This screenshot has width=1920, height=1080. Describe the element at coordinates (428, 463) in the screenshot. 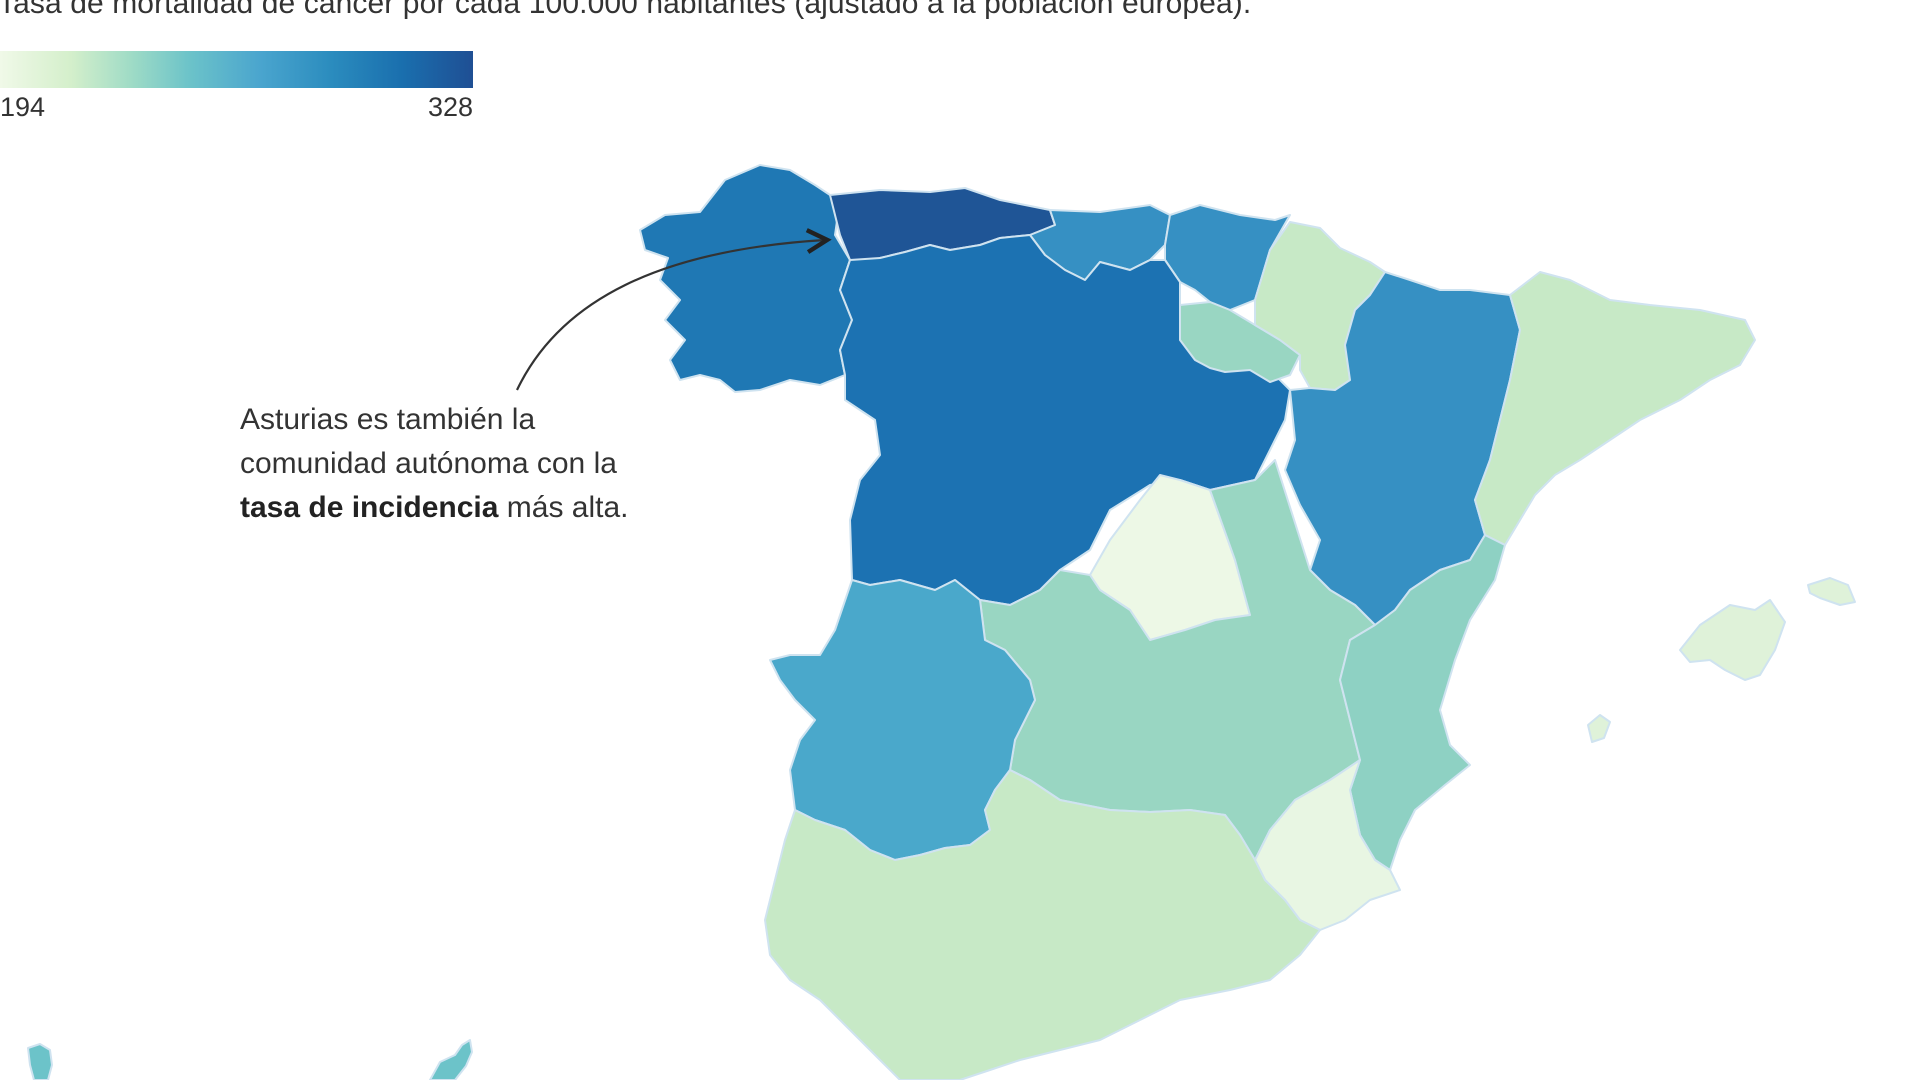

I see `annotation-line-2: comunidad autónoma con la` at that location.